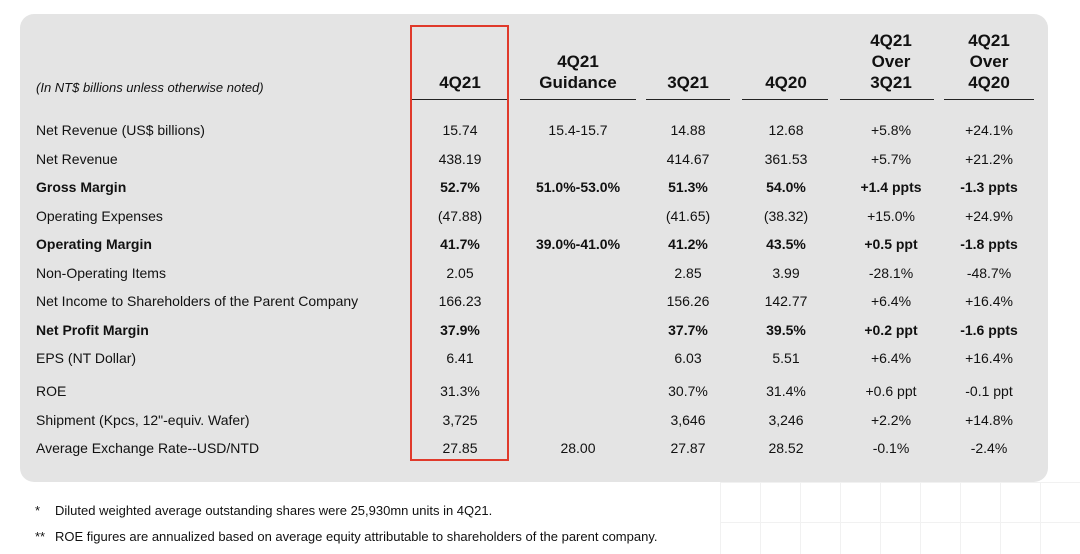 The width and height of the screenshot is (1080, 554). What do you see at coordinates (99, 216) in the screenshot?
I see `row-label: Operating Expenses` at bounding box center [99, 216].